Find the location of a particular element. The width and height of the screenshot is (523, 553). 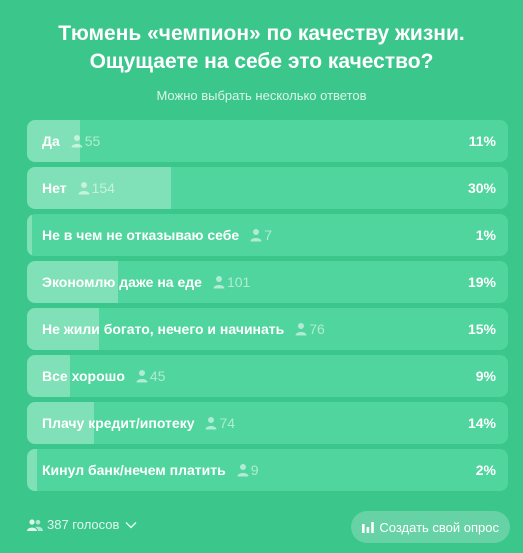

poll-option-content: Кинул банк/нечем платить 9 2% is located at coordinates (267, 470).